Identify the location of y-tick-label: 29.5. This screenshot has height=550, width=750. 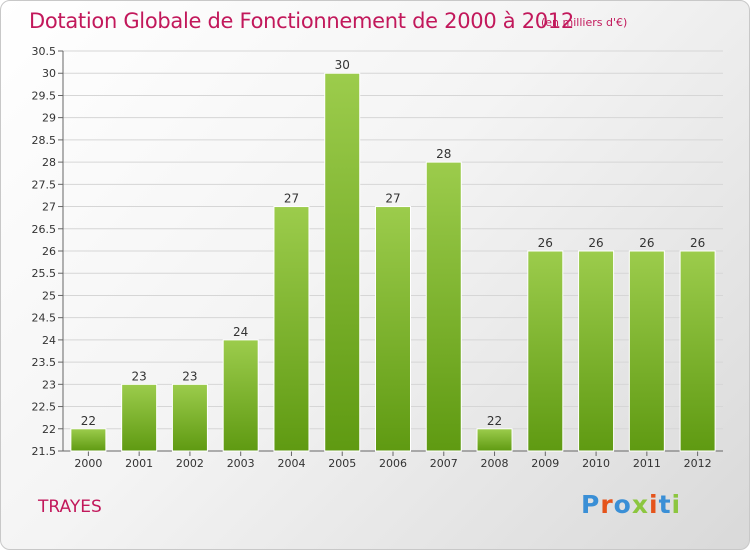
(44, 95).